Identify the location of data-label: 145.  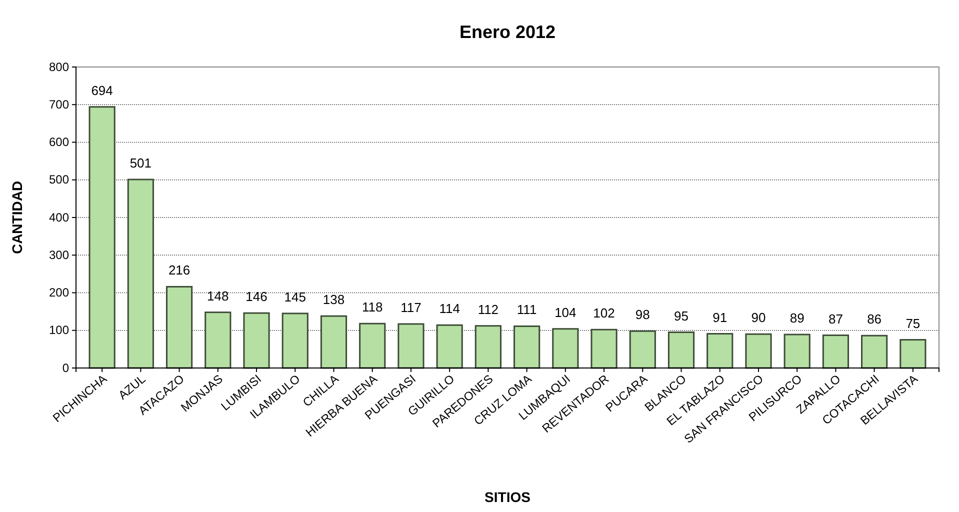
(295, 296).